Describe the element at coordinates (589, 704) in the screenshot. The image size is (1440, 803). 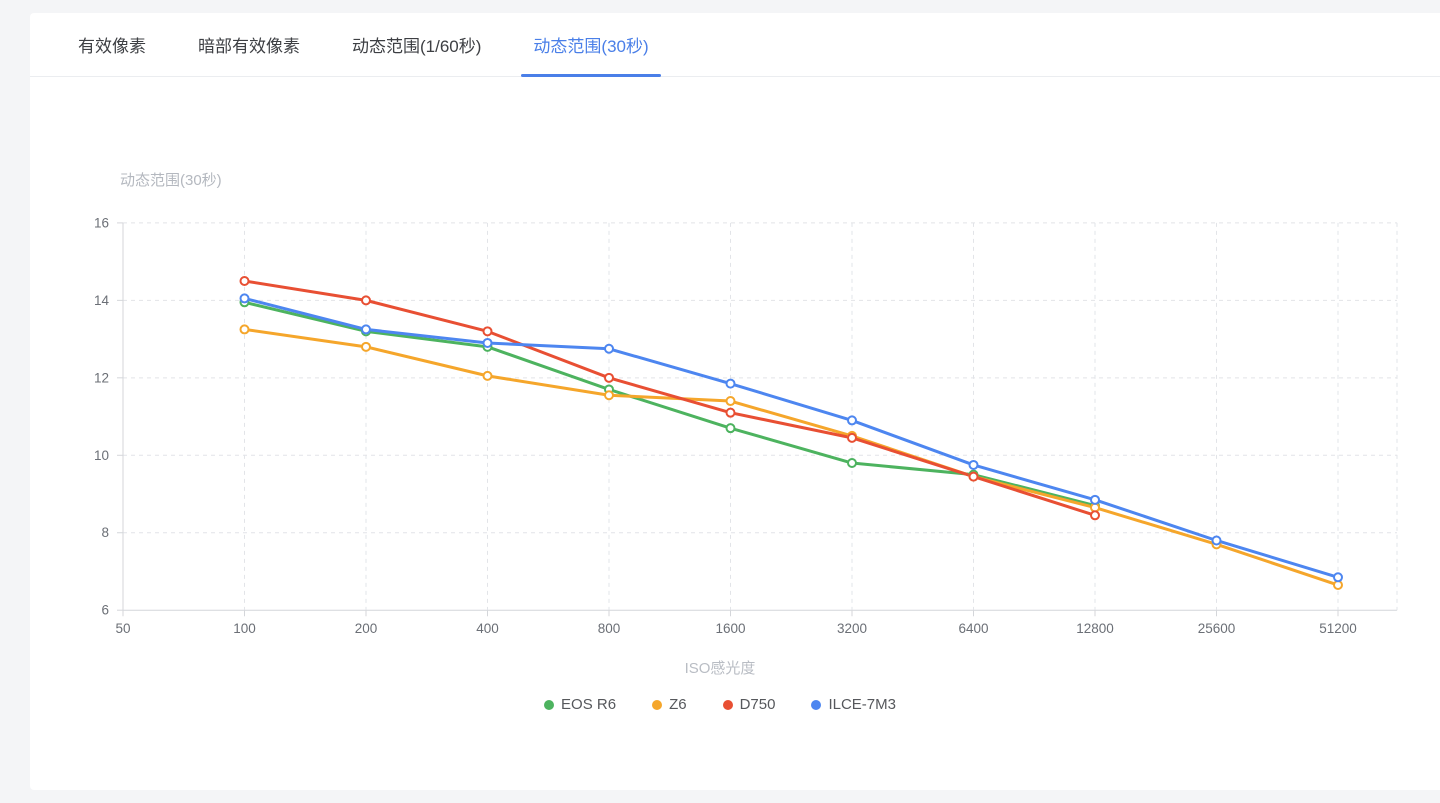
I see `legend-label: EOS R6` at that location.